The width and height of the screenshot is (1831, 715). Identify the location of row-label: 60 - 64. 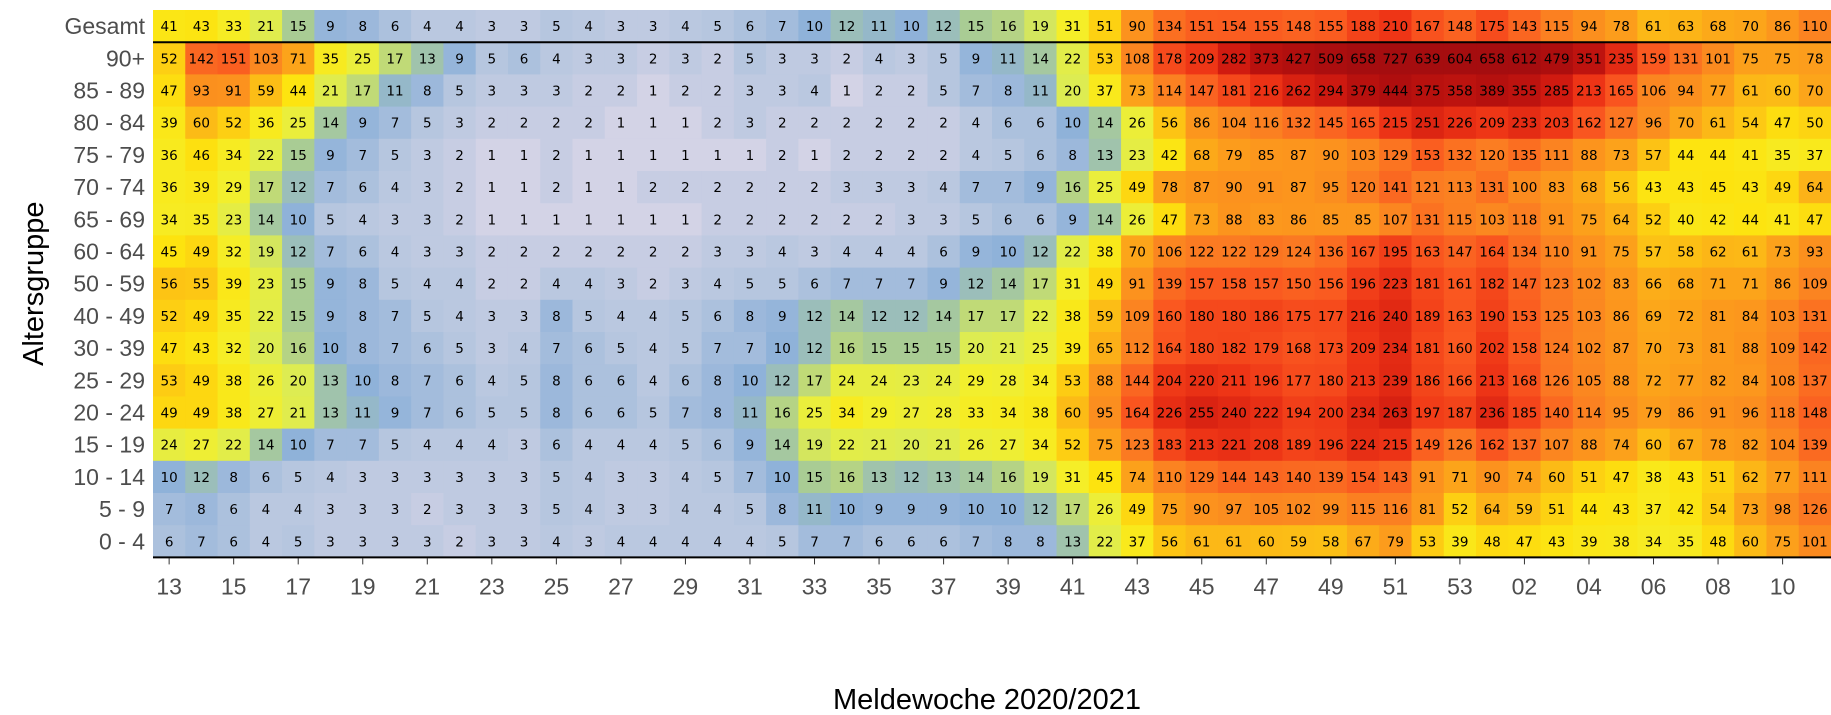
(109, 252).